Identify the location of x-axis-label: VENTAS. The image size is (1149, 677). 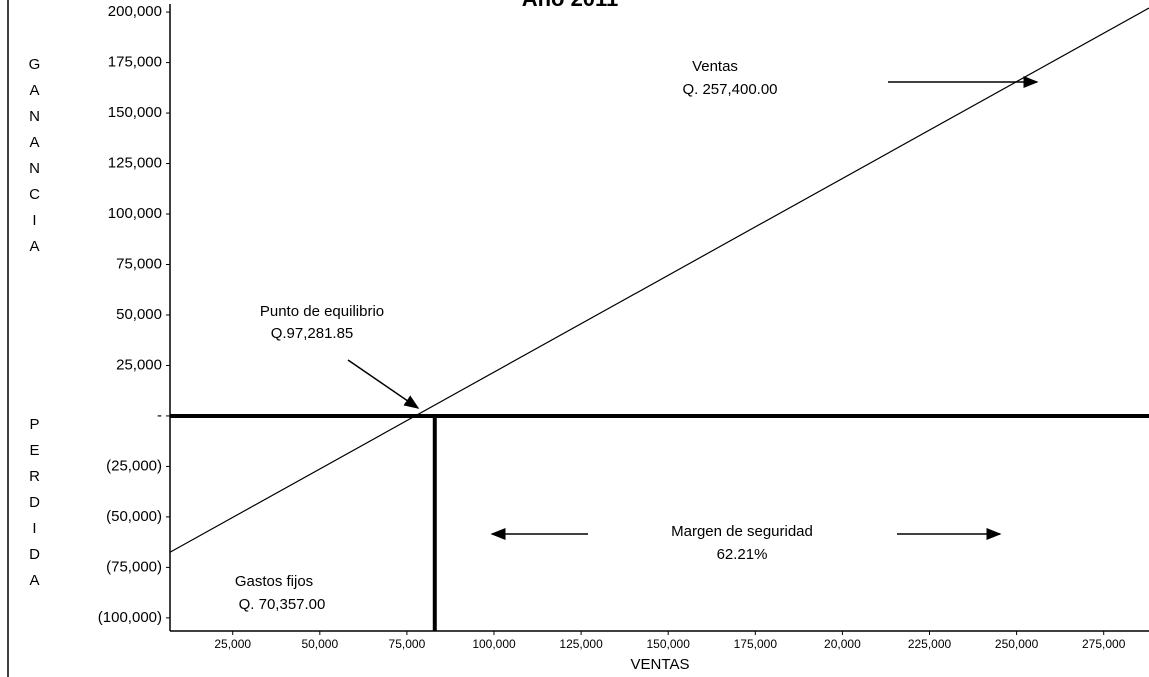
(660, 664).